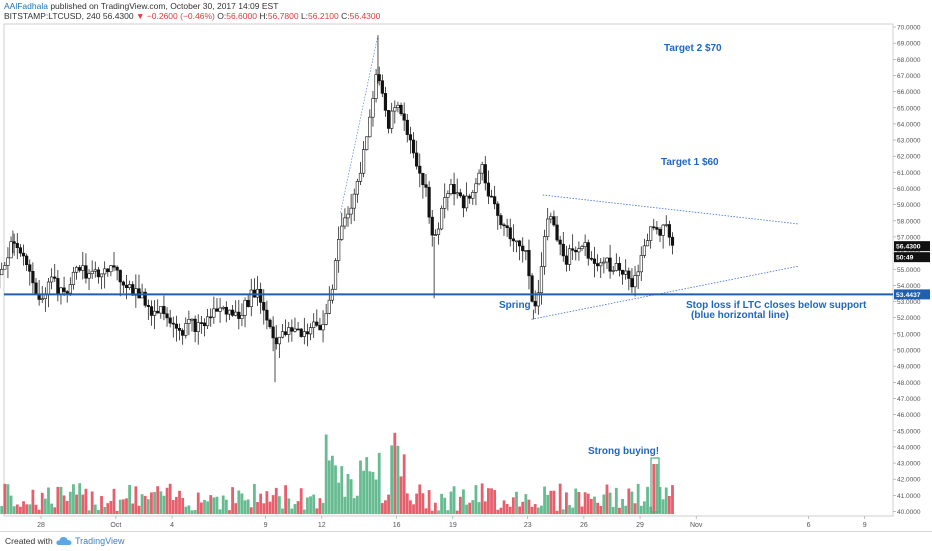 The width and height of the screenshot is (932, 551). What do you see at coordinates (909, 157) in the screenshot?
I see `y-tick-label: 62.0000` at bounding box center [909, 157].